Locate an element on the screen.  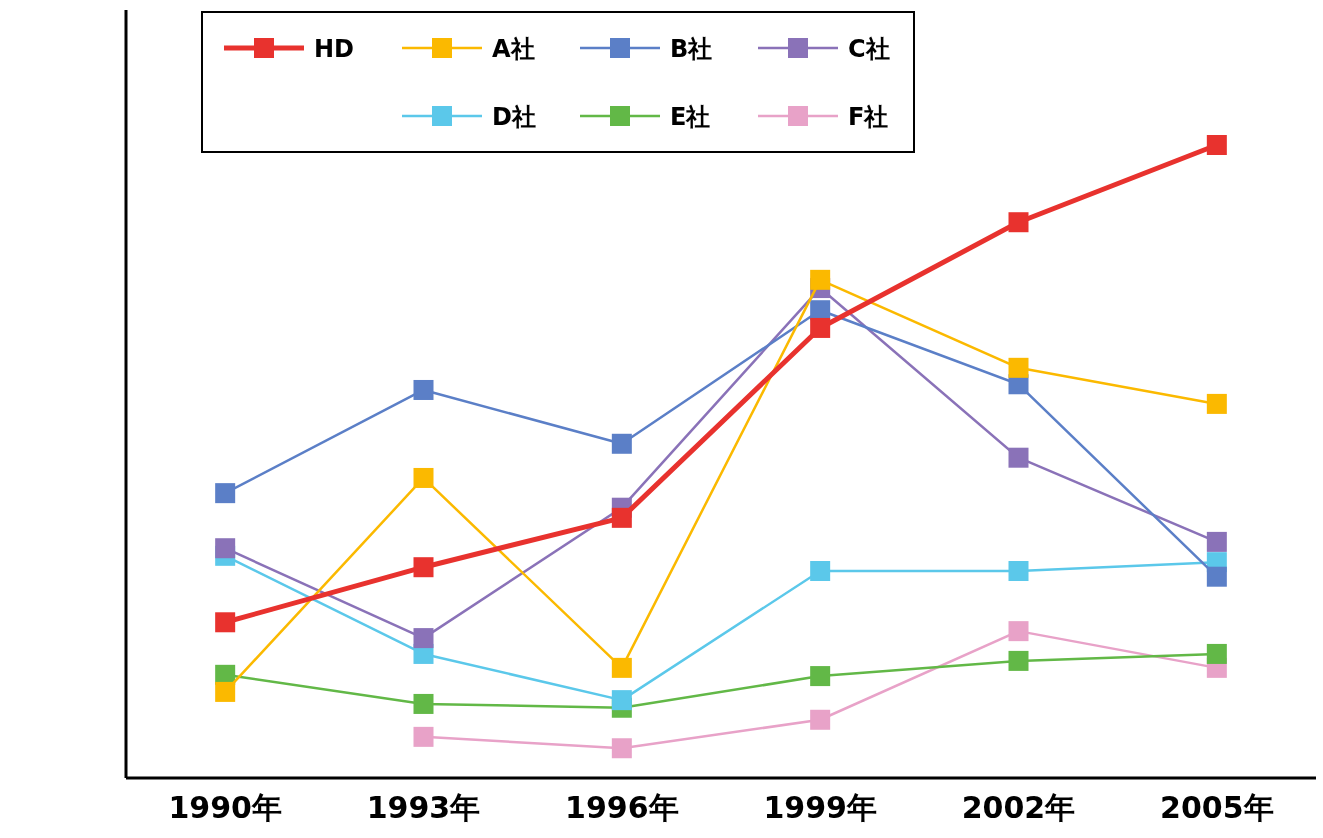
x-tick-label: 2005年 is located at coordinates (1217, 807).